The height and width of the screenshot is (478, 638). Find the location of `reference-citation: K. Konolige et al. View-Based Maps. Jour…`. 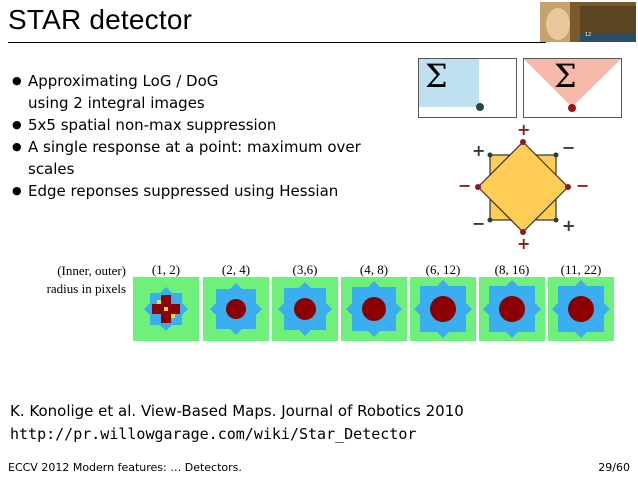

reference-citation: K. Konolige et al. View-Based Maps. Jour… is located at coordinates (237, 411).